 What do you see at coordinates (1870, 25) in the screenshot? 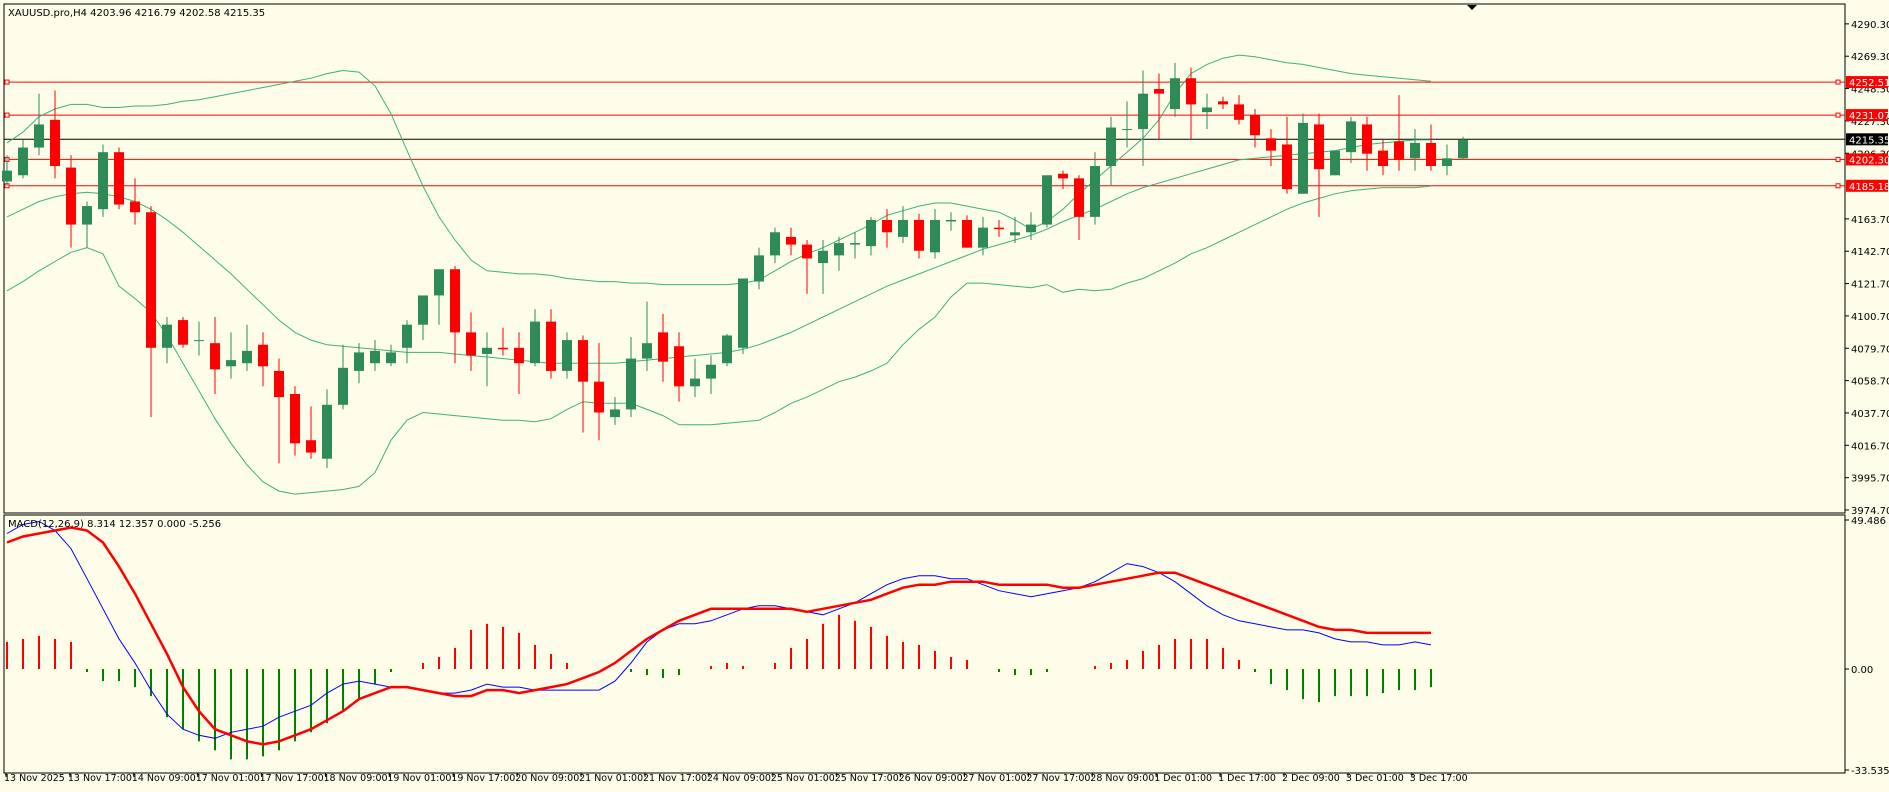
I see `price-tick-label: 4290.30` at bounding box center [1870, 25].